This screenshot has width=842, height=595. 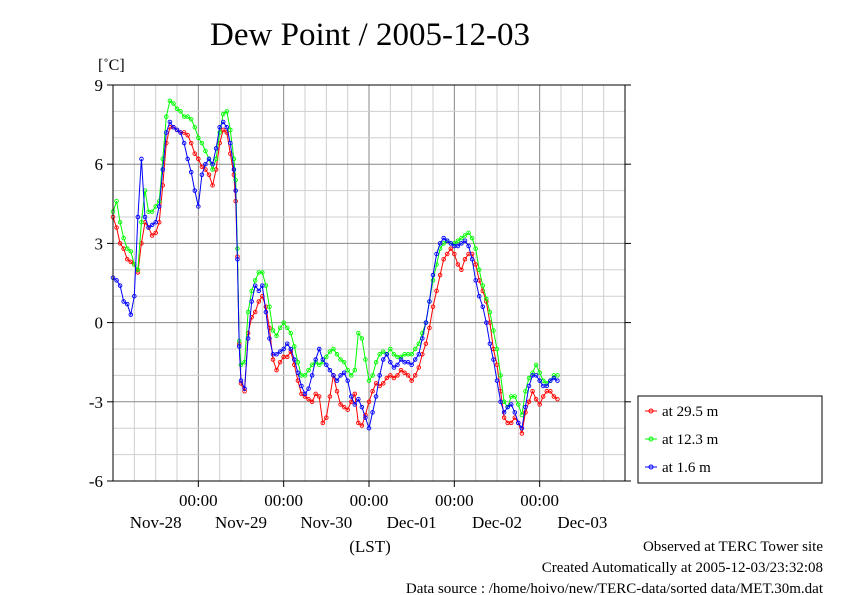 I want to click on footer-site: Observed at TERC Tower site, so click(x=733, y=547).